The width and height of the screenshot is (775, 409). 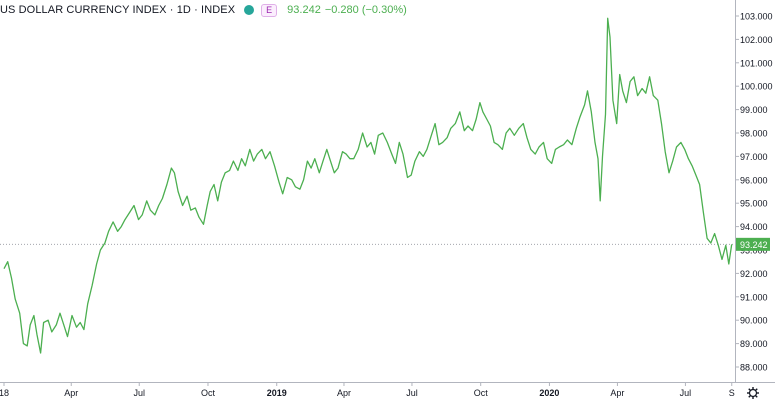 What do you see at coordinates (754, 134) in the screenshot?
I see `y-tick-label: 98.000` at bounding box center [754, 134].